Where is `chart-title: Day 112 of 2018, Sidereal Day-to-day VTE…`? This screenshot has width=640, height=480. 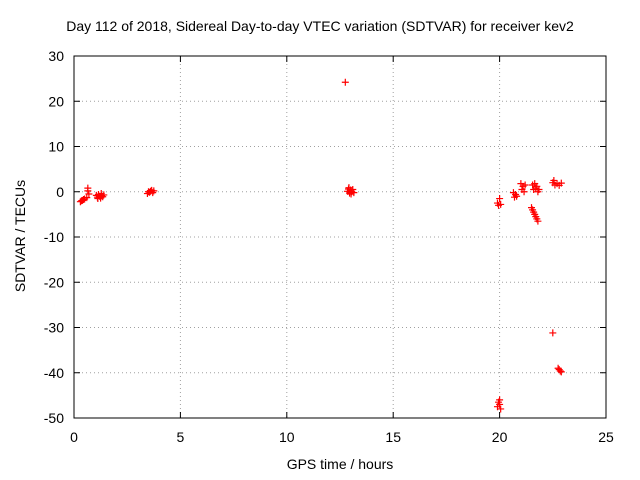
chart-title: Day 112 of 2018, Sidereal Day-to-day VTE… is located at coordinates (320, 26).